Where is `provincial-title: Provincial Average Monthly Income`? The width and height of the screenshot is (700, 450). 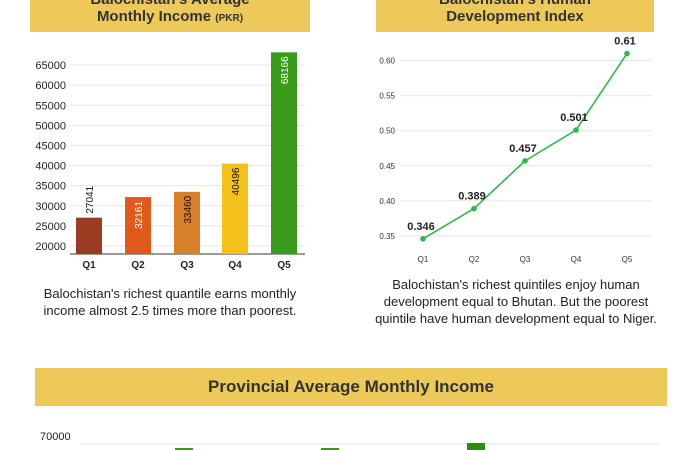
provincial-title: Provincial Average Monthly Income is located at coordinates (351, 386).